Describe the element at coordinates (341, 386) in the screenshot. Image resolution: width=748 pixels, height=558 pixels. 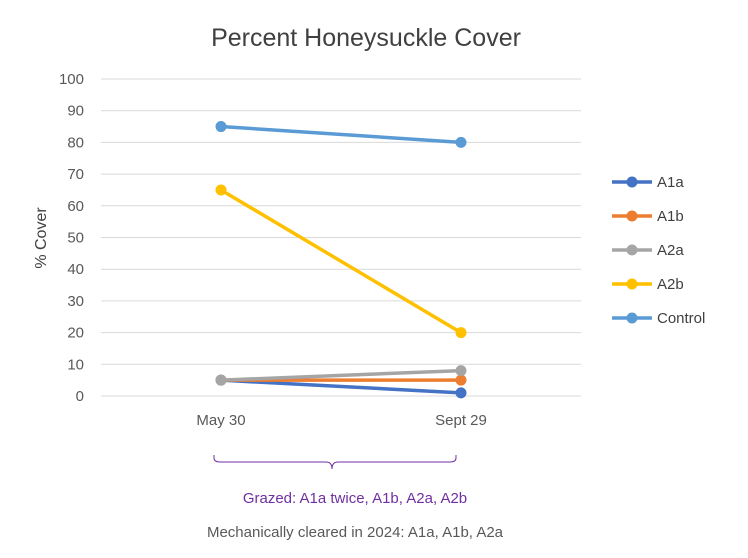
I see `series-line-a1a` at that location.